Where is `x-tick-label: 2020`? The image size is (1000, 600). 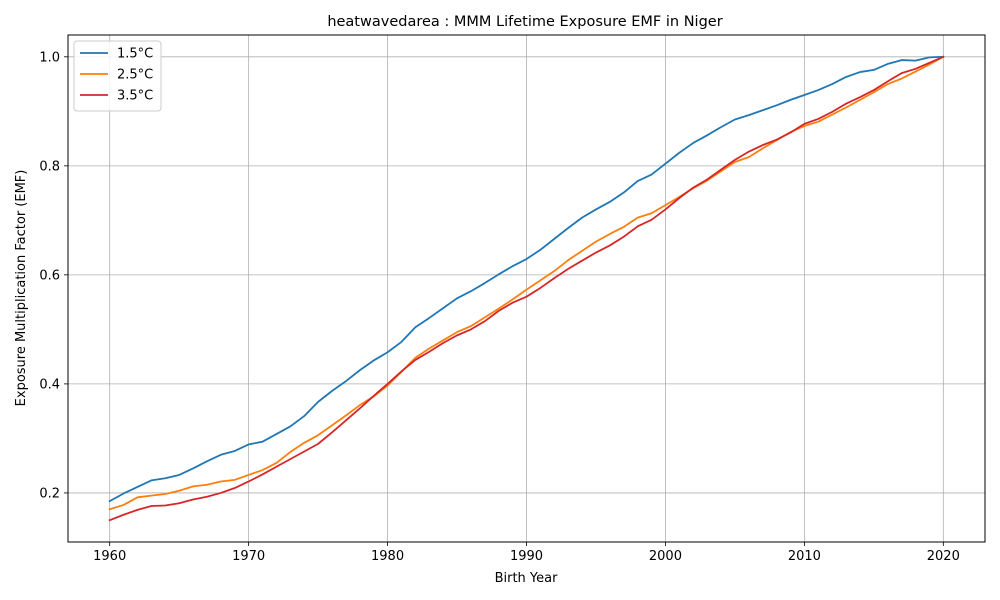
x-tick-label: 2020 is located at coordinates (943, 556).